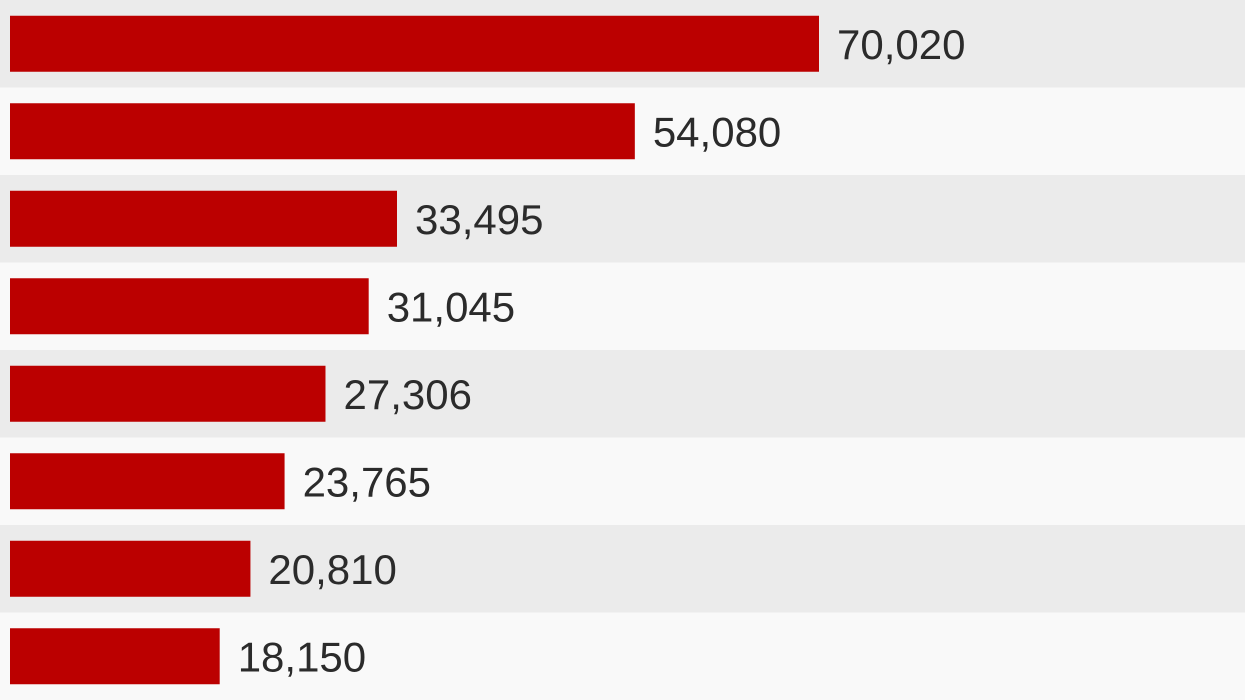  I want to click on bar-value-label: 54,080, so click(717, 131).